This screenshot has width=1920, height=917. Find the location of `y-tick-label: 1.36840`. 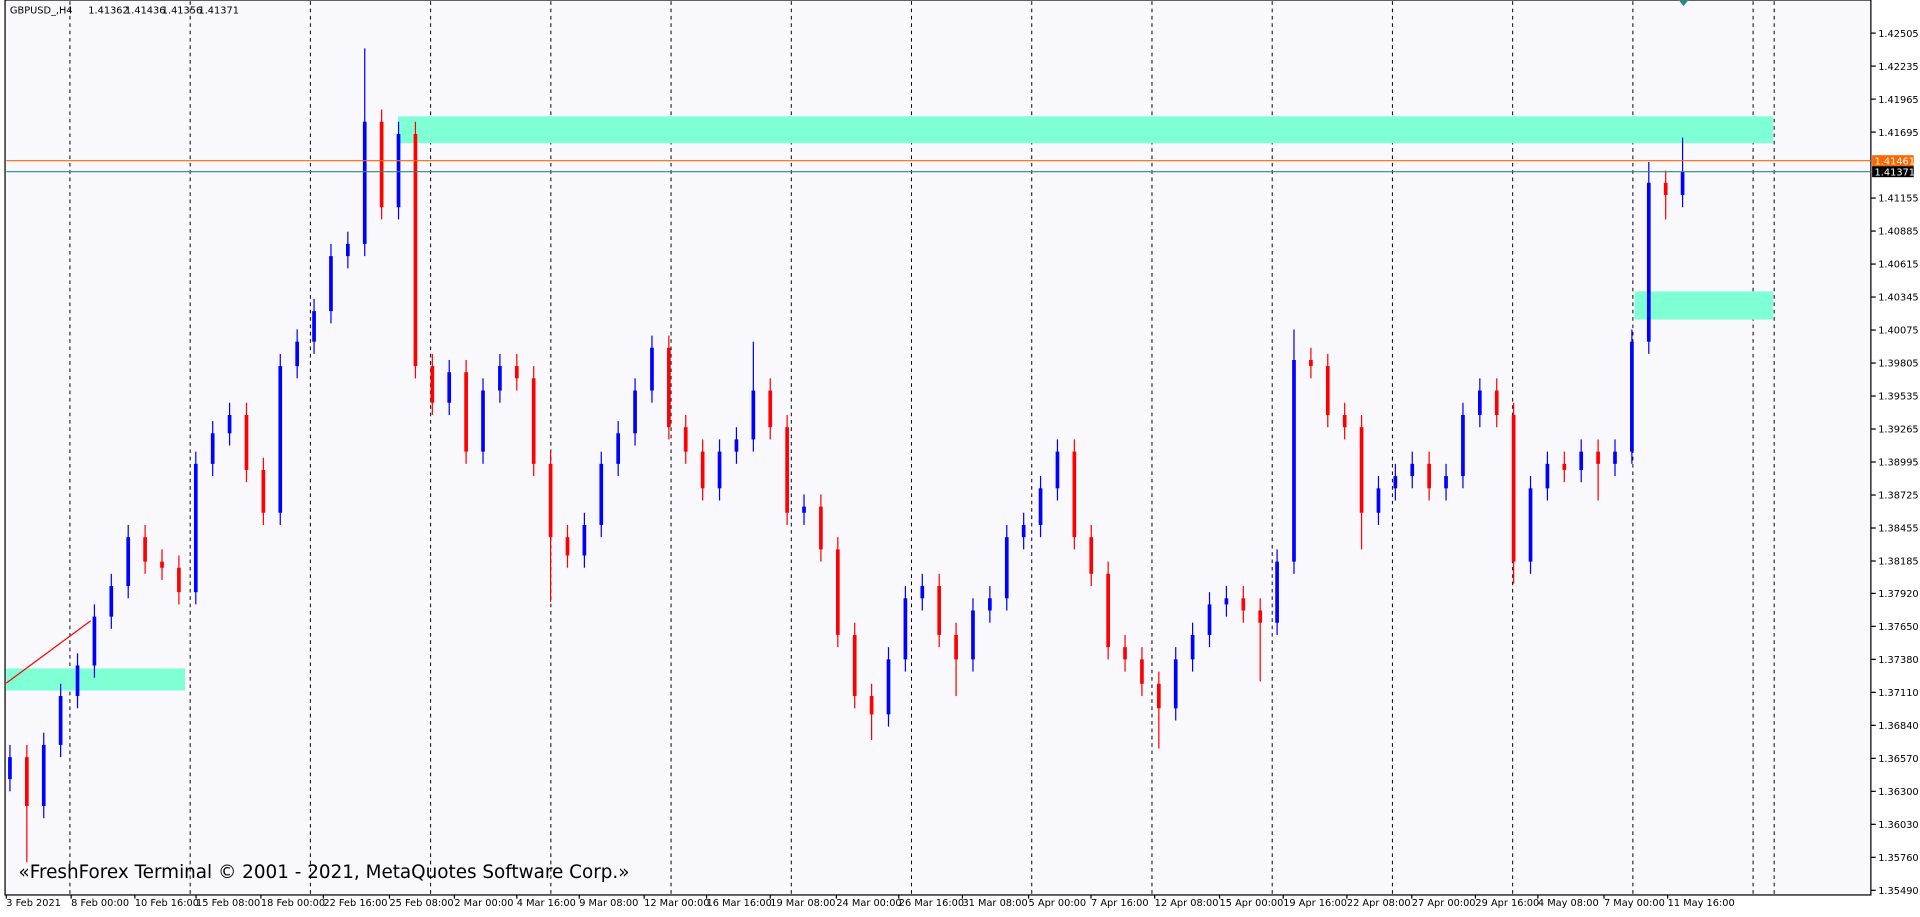

y-tick-label: 1.36840 is located at coordinates (1898, 726).